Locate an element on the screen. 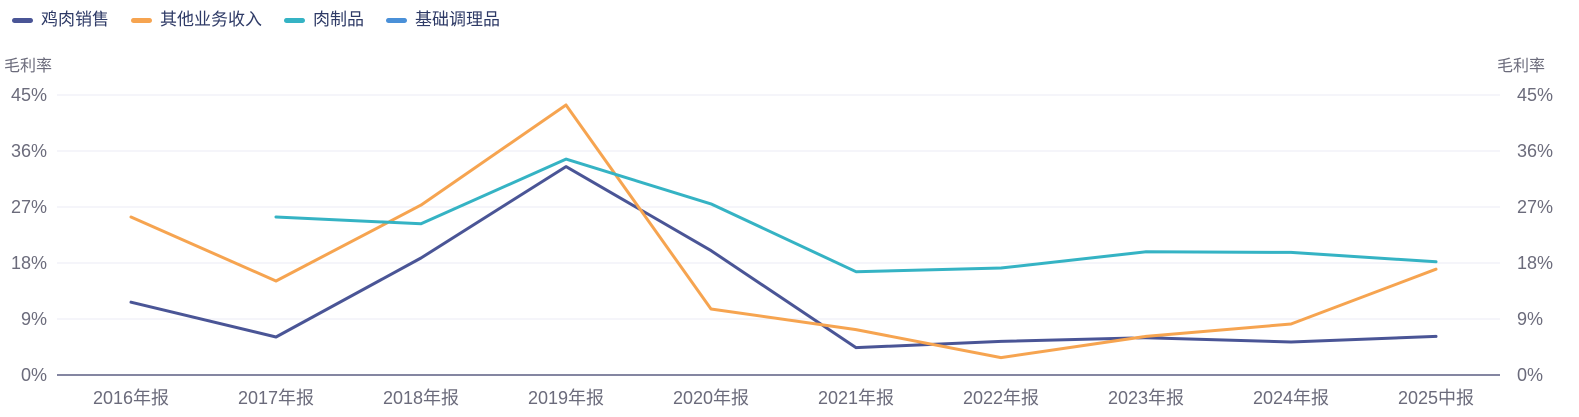 Image resolution: width=1579 pixels, height=417 pixels. legend-item-1: 其他业务收入 is located at coordinates (196, 20).